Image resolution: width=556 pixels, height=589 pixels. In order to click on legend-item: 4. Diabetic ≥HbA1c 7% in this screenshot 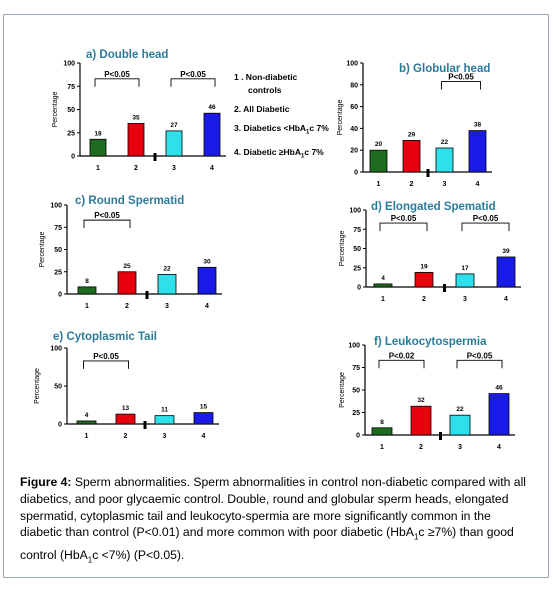, I will do `click(279, 153)`.